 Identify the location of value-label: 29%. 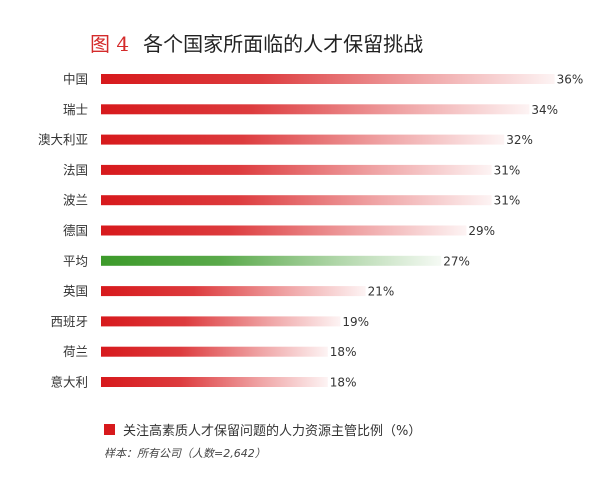
(481, 231).